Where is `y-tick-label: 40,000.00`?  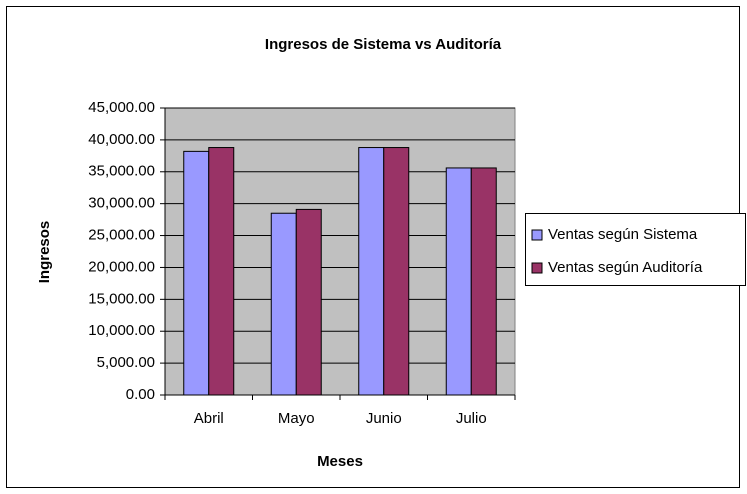
y-tick-label: 40,000.00 is located at coordinates (121, 139).